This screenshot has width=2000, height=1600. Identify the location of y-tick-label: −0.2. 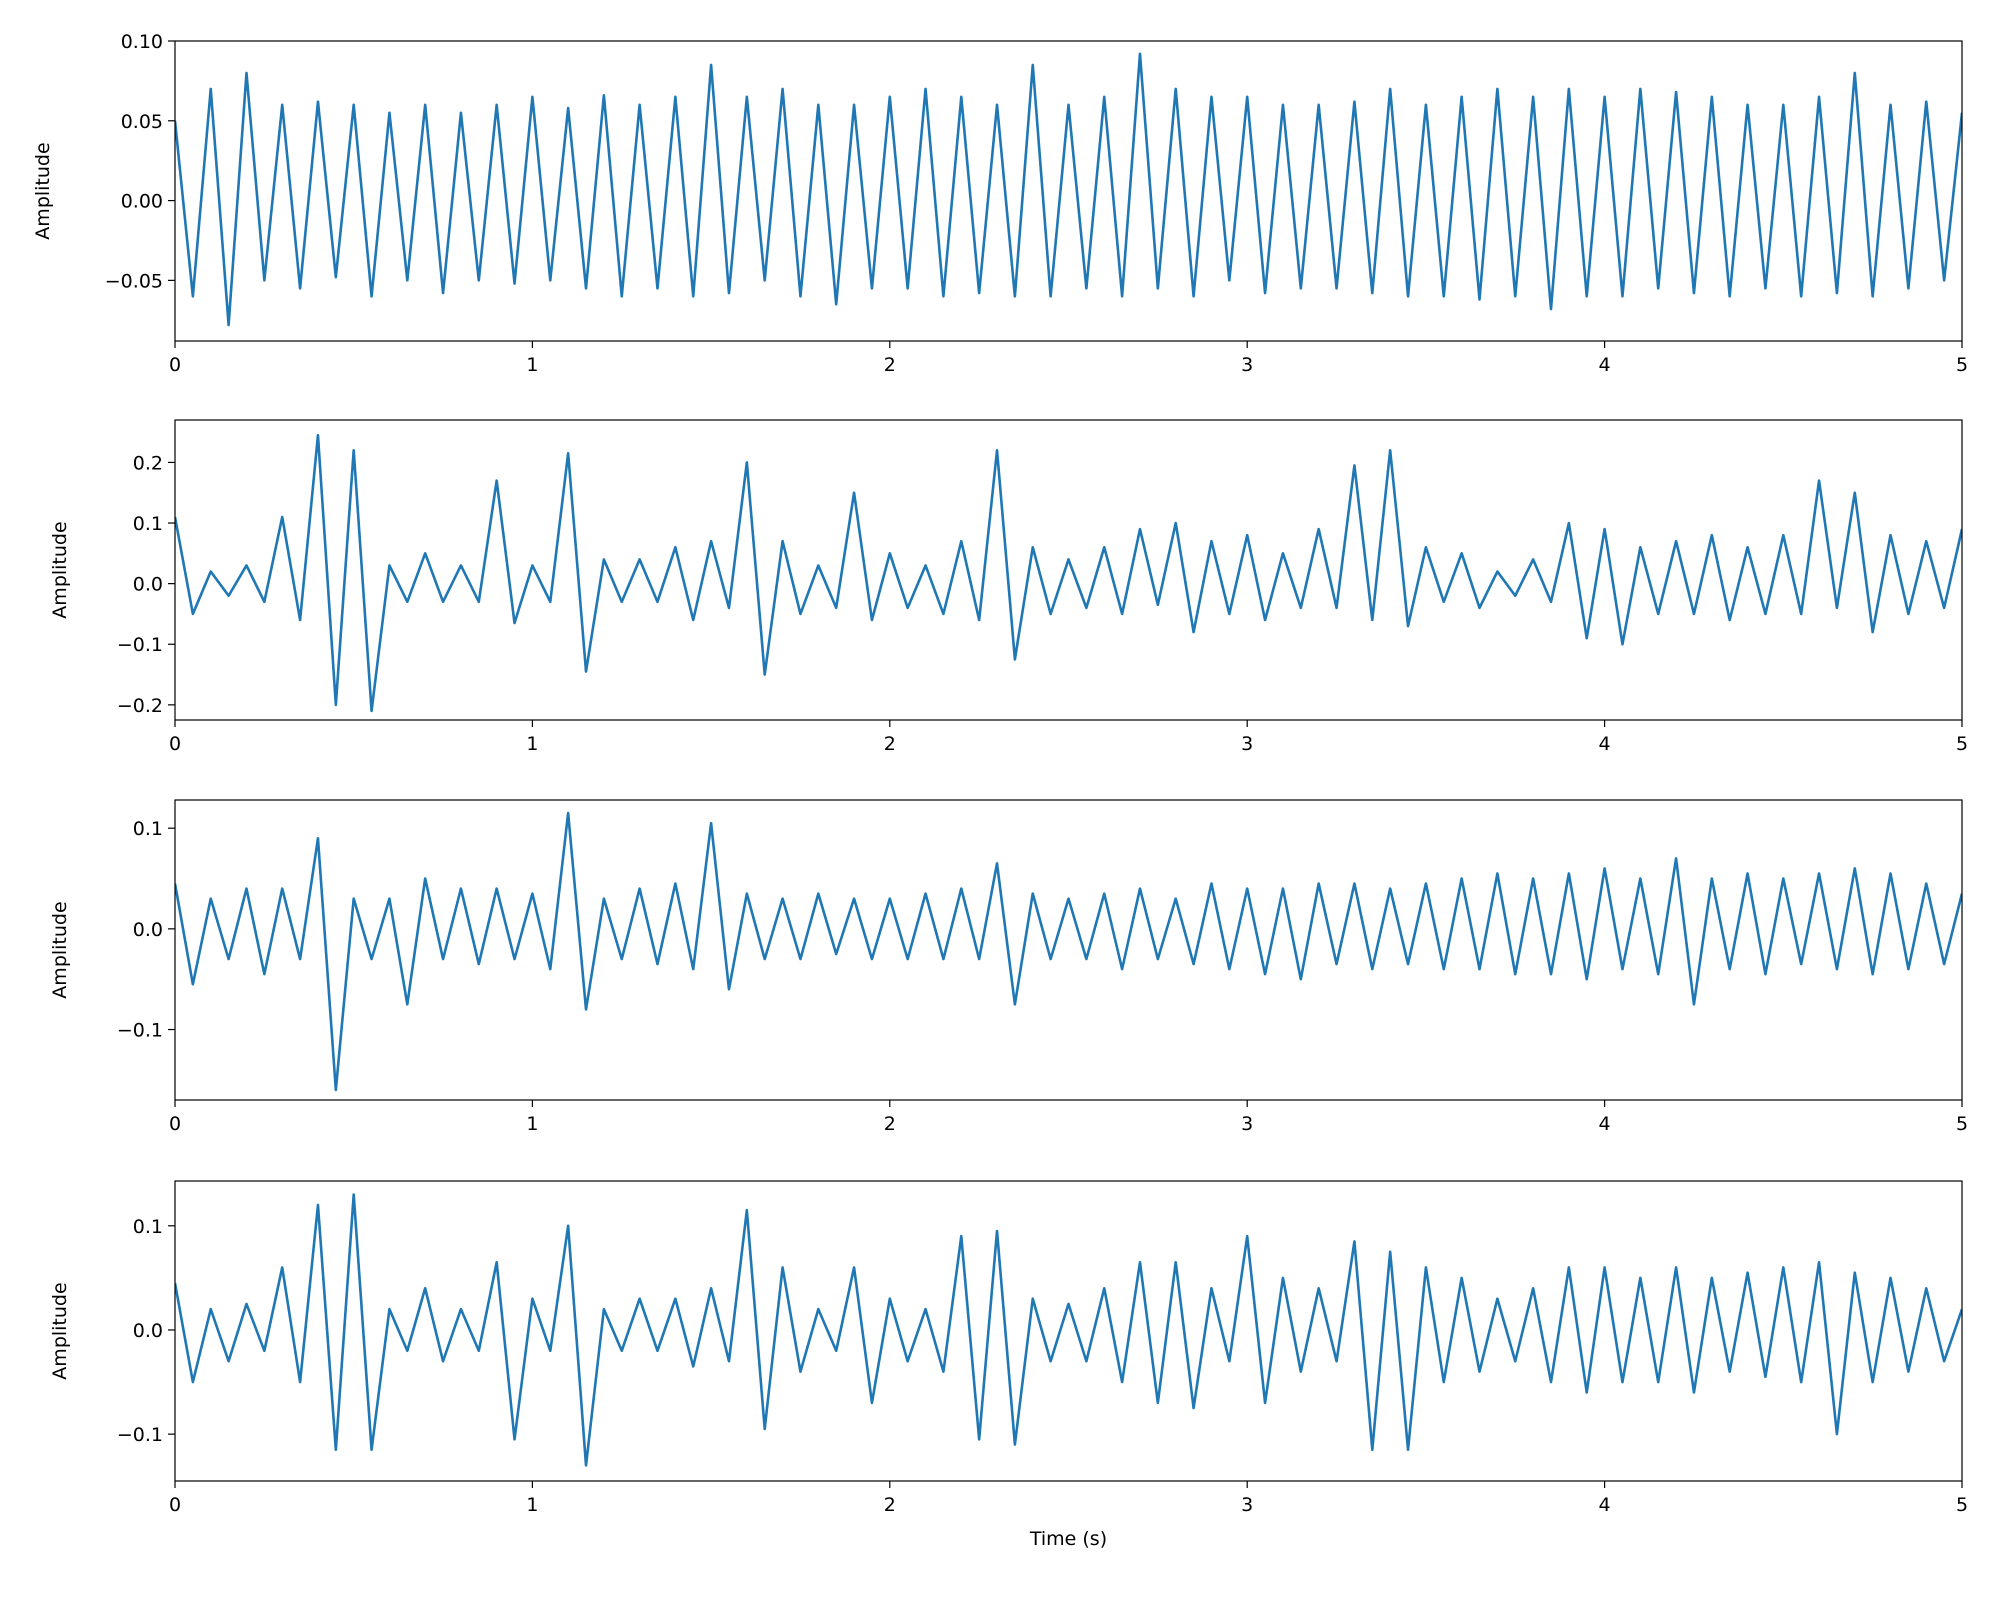
(140, 706).